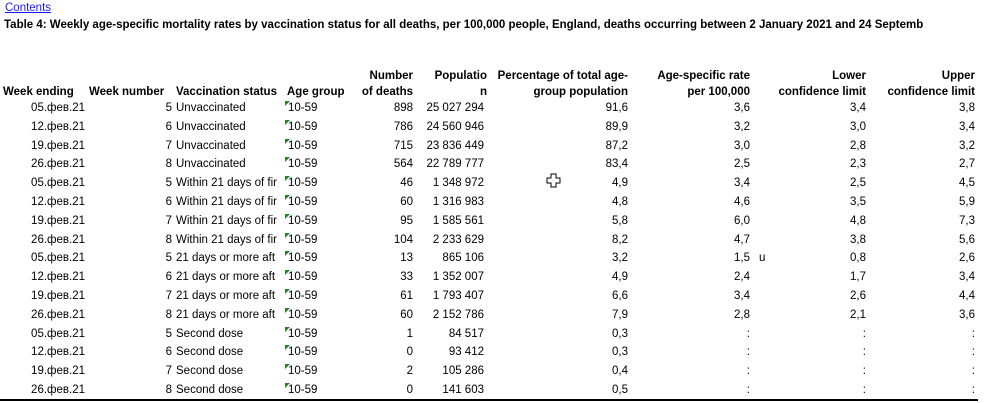 The height and width of the screenshot is (403, 1000). I want to click on cell: 898, so click(403, 108).